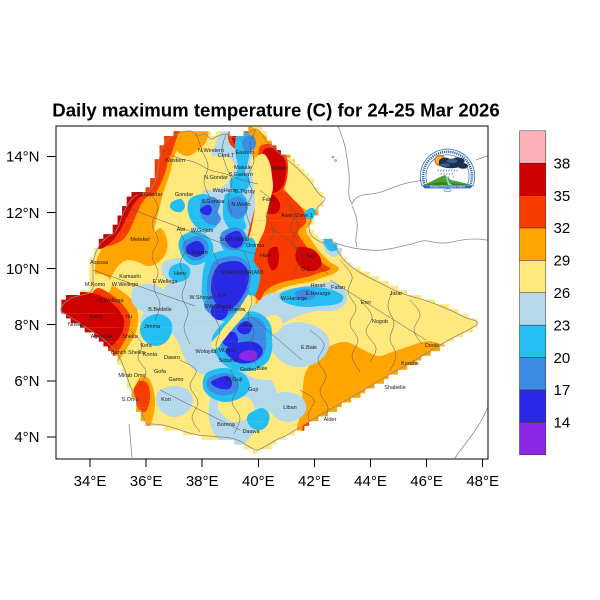  What do you see at coordinates (366, 303) in the screenshot?
I see `svg-text: Erer` at bounding box center [366, 303].